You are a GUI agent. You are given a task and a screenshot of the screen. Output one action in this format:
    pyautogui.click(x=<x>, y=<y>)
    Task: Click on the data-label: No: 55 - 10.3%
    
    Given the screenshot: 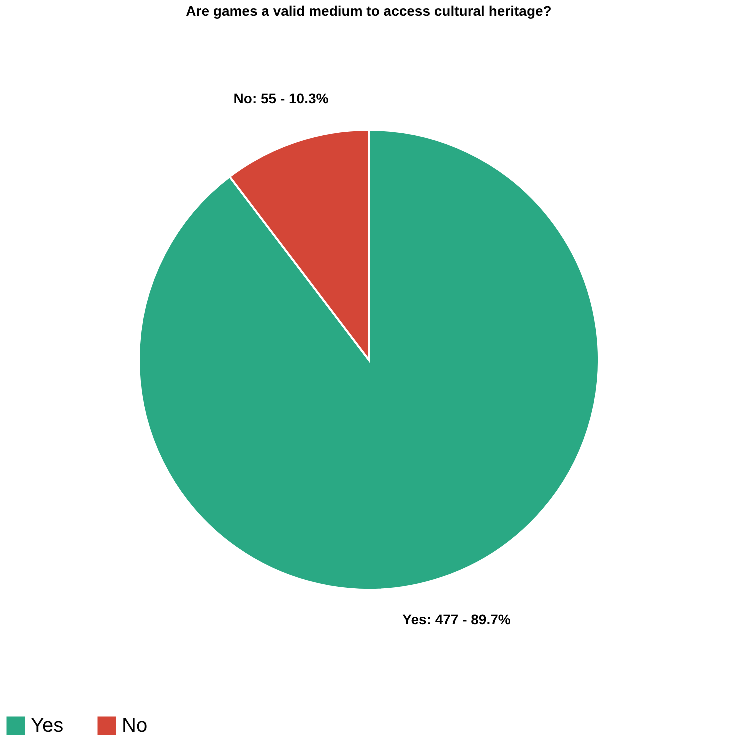 What is the action you would take?
    pyautogui.click(x=282, y=98)
    